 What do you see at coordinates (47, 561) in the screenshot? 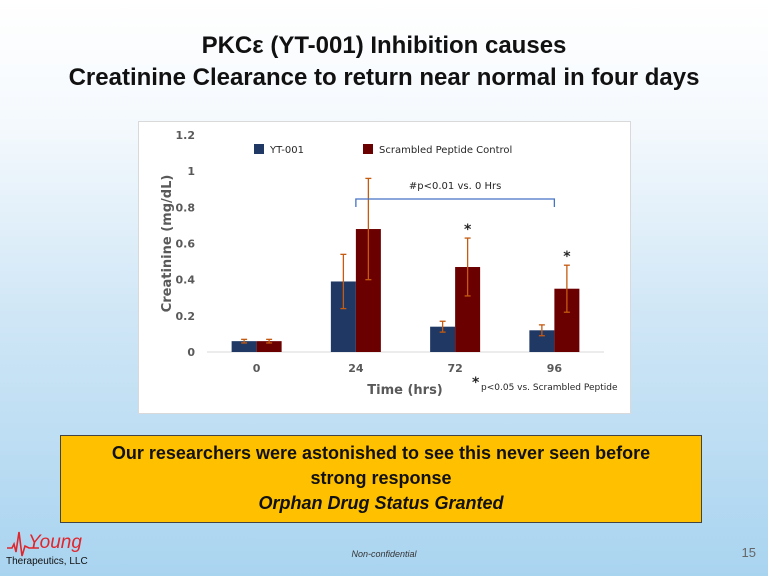
I see `logo-subtitle: Therapeutics, LLC` at bounding box center [47, 561].